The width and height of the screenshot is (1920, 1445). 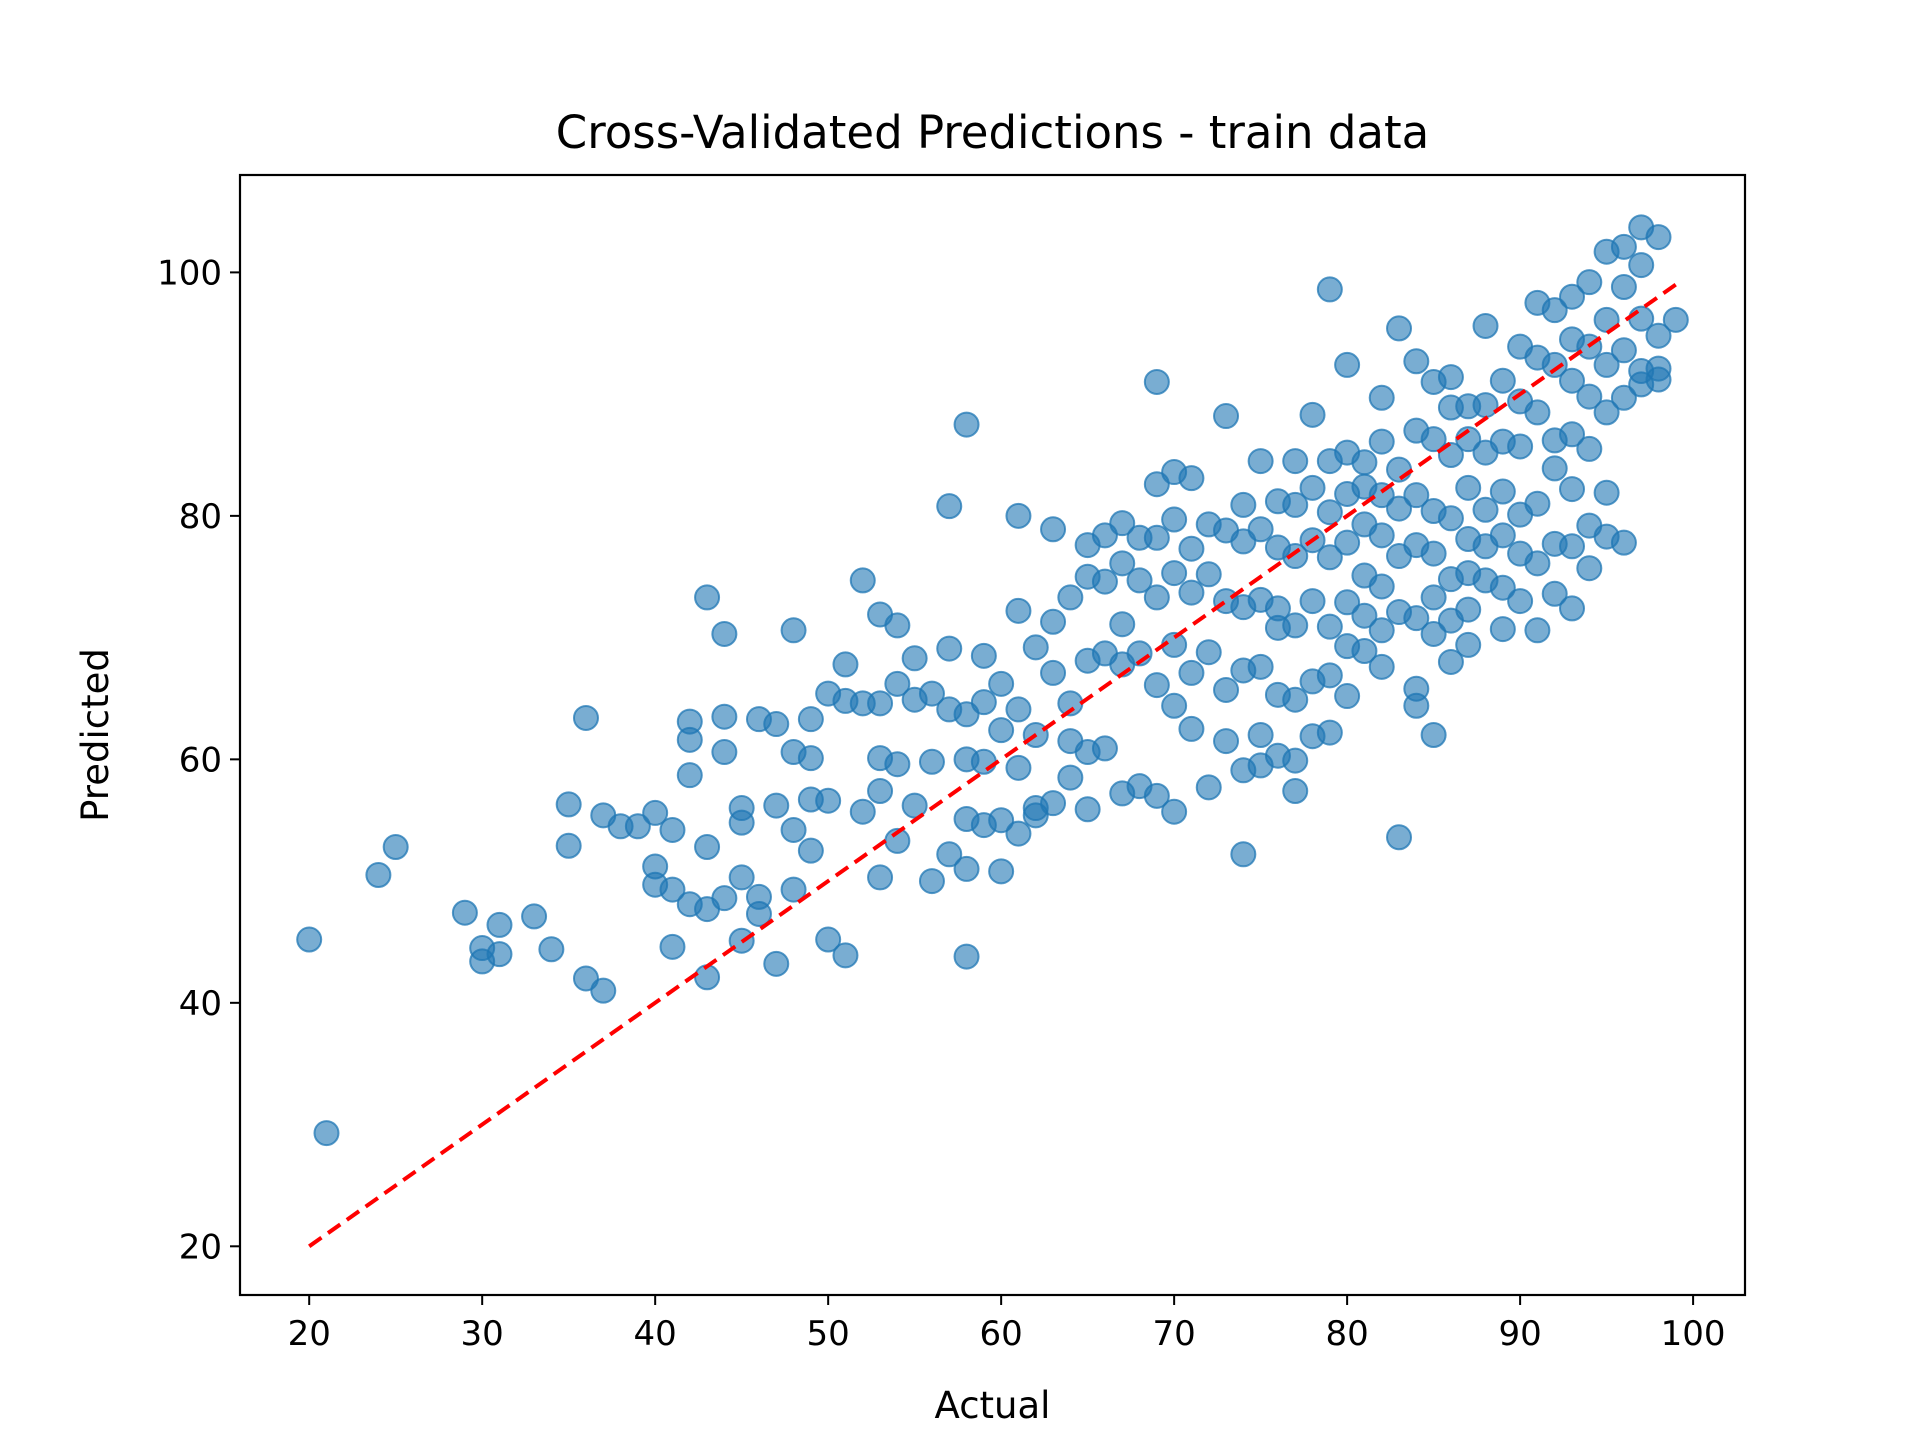 What do you see at coordinates (1519, 1334) in the screenshot?
I see `x-tick-label: 90` at bounding box center [1519, 1334].